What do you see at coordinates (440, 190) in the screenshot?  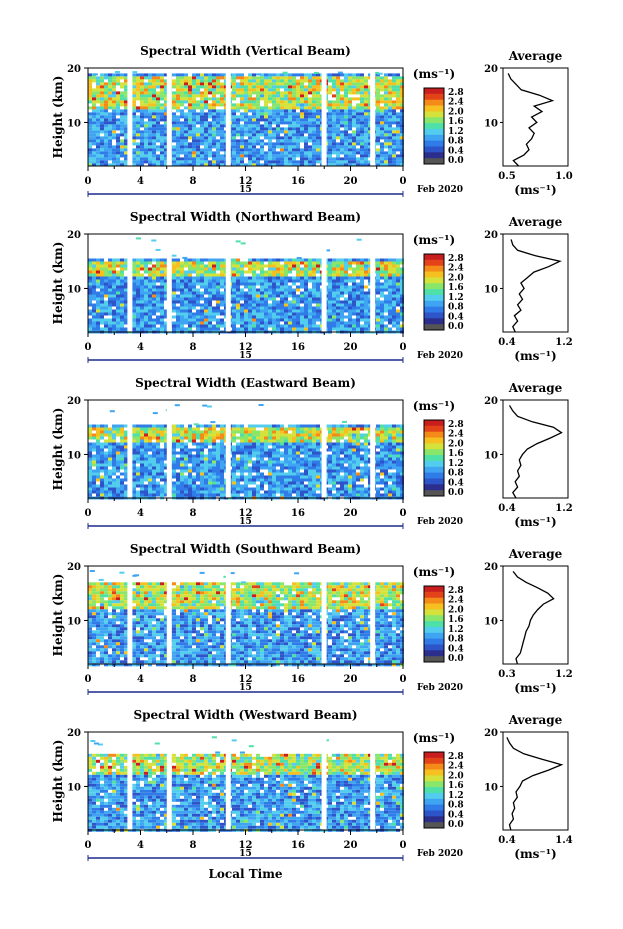 I see `month-label: Feb 2020` at bounding box center [440, 190].